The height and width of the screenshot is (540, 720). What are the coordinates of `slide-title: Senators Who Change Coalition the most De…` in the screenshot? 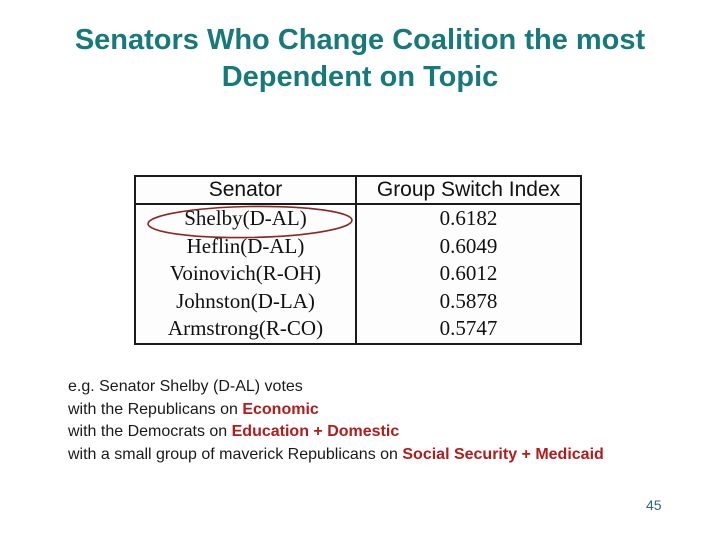 It's located at (360, 59).